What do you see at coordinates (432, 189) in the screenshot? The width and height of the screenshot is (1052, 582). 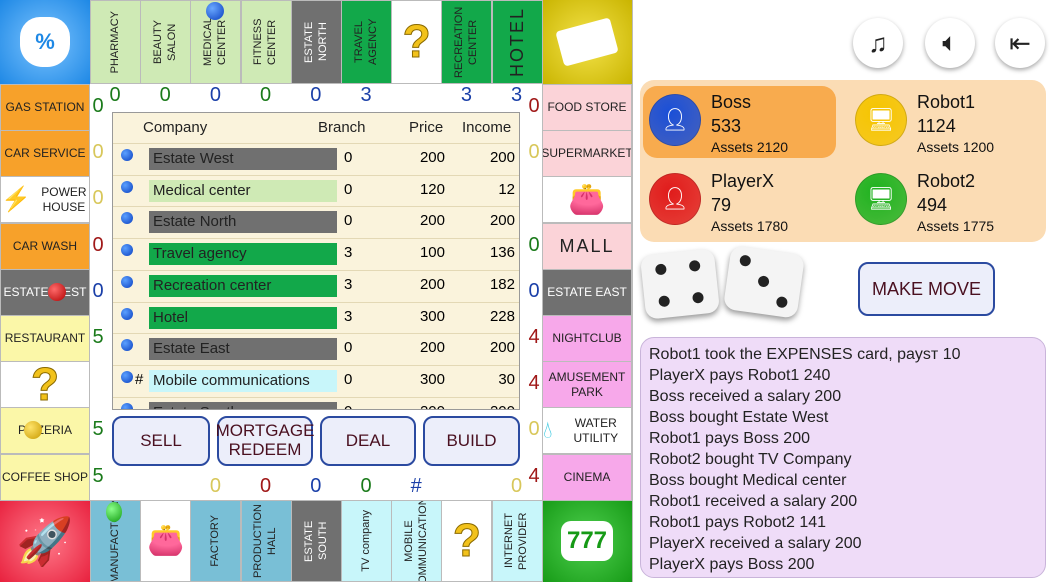 I see `price-value: 120` at bounding box center [432, 189].